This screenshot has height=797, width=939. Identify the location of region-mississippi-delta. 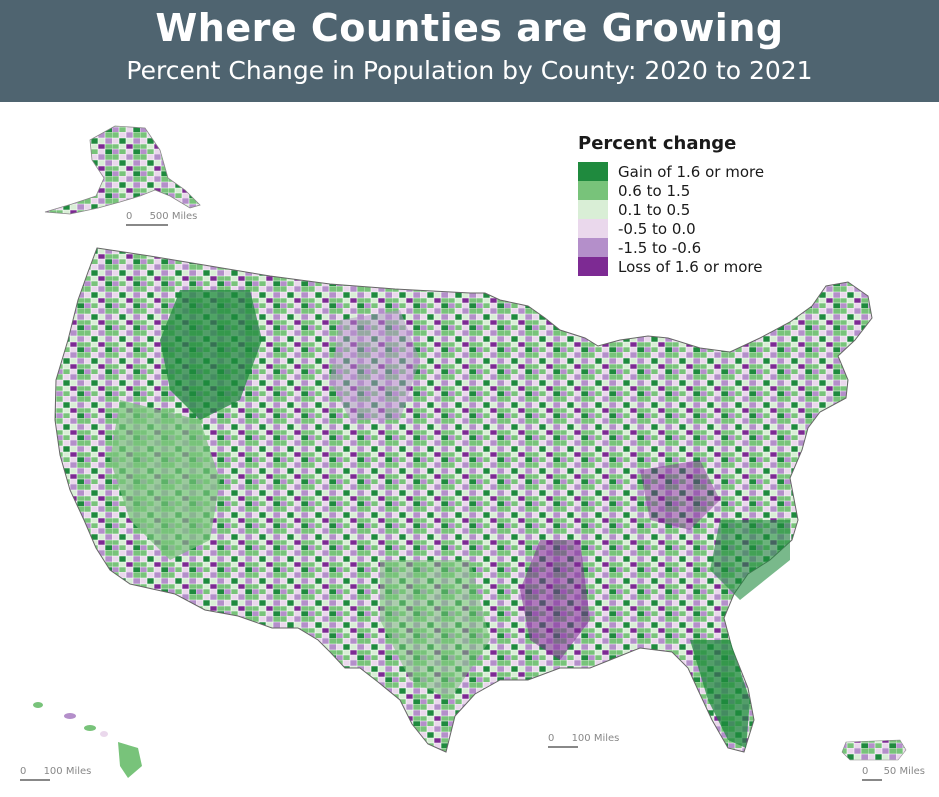
(555, 600).